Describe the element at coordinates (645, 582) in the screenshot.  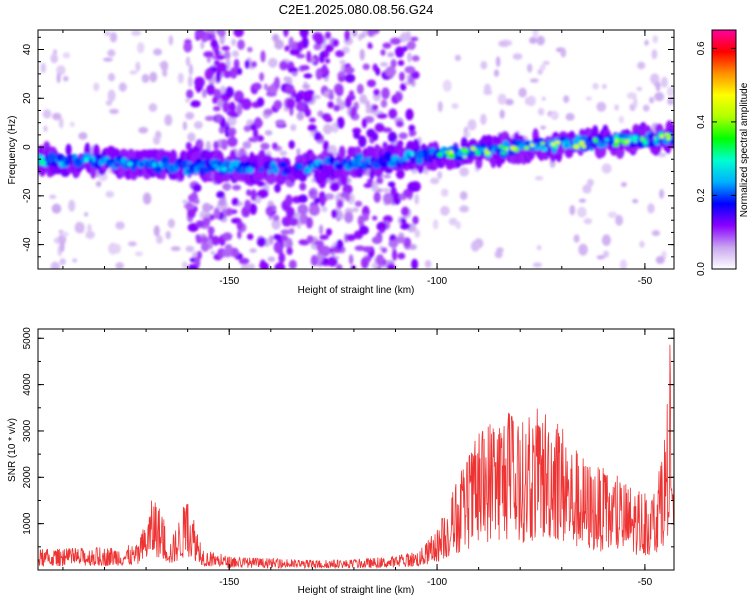
I see `x-tick-label: -50` at that location.